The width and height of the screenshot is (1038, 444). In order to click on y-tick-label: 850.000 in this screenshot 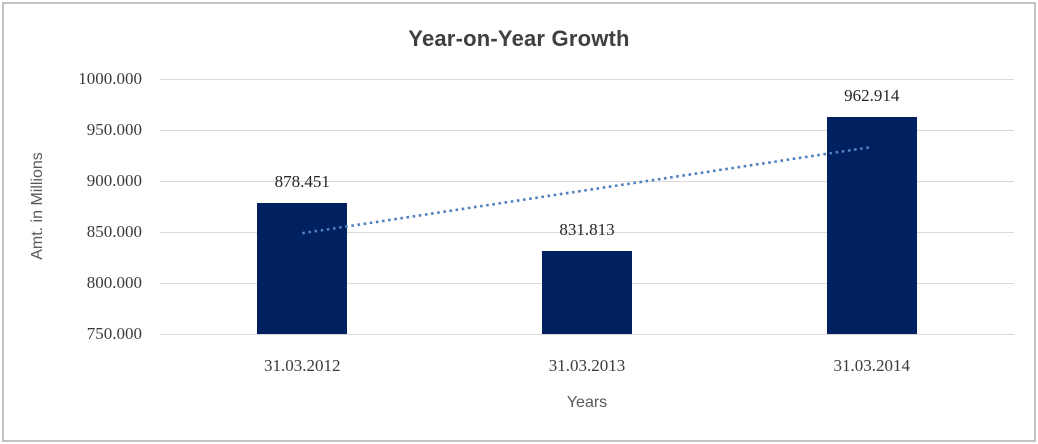, I will do `click(114, 231)`.